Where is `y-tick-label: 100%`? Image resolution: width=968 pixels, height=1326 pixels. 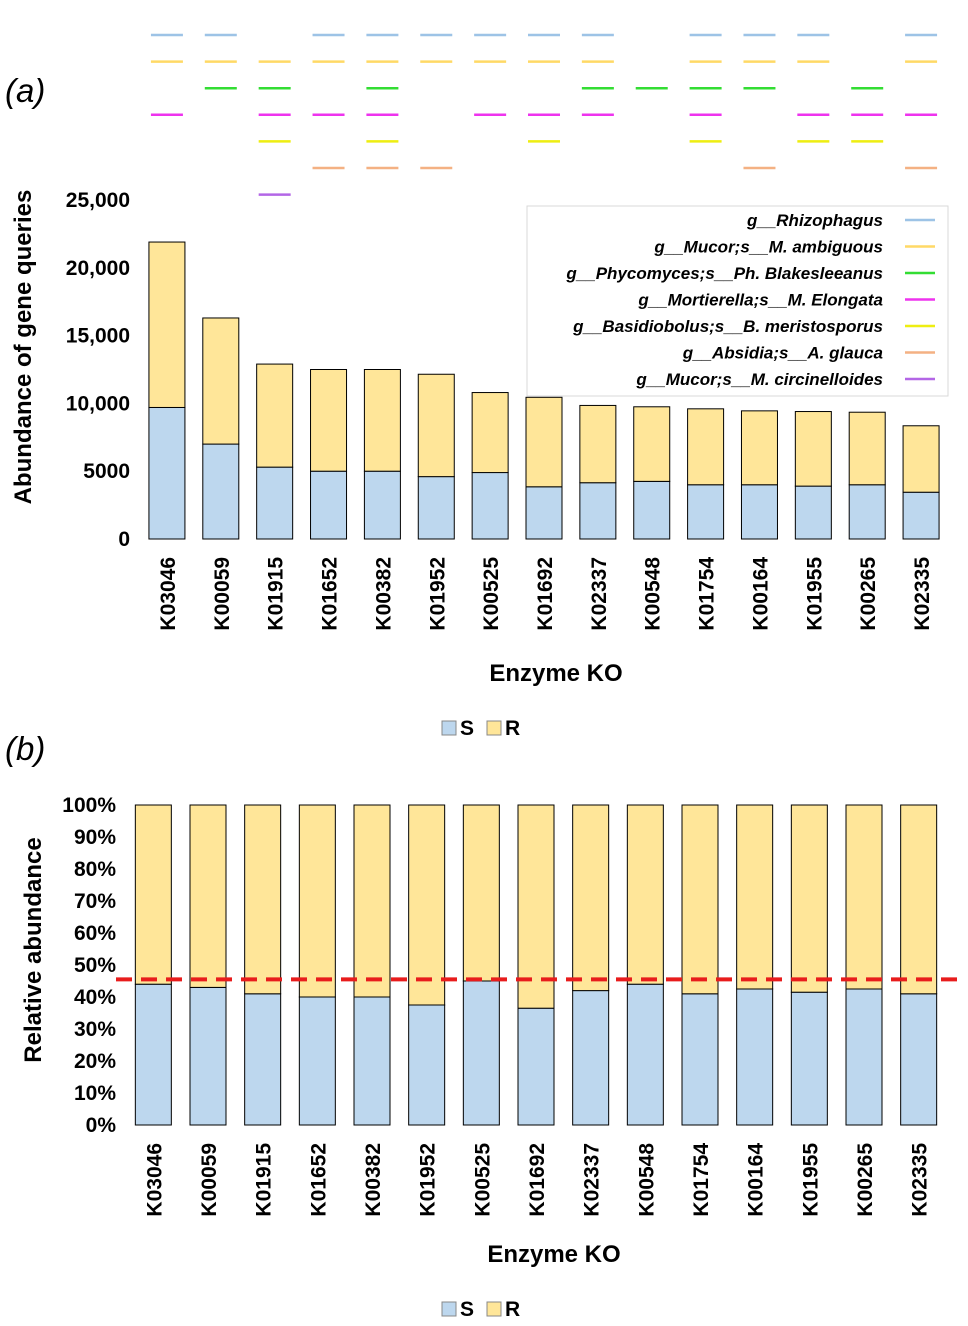 y-tick-label: 100% is located at coordinates (89, 805).